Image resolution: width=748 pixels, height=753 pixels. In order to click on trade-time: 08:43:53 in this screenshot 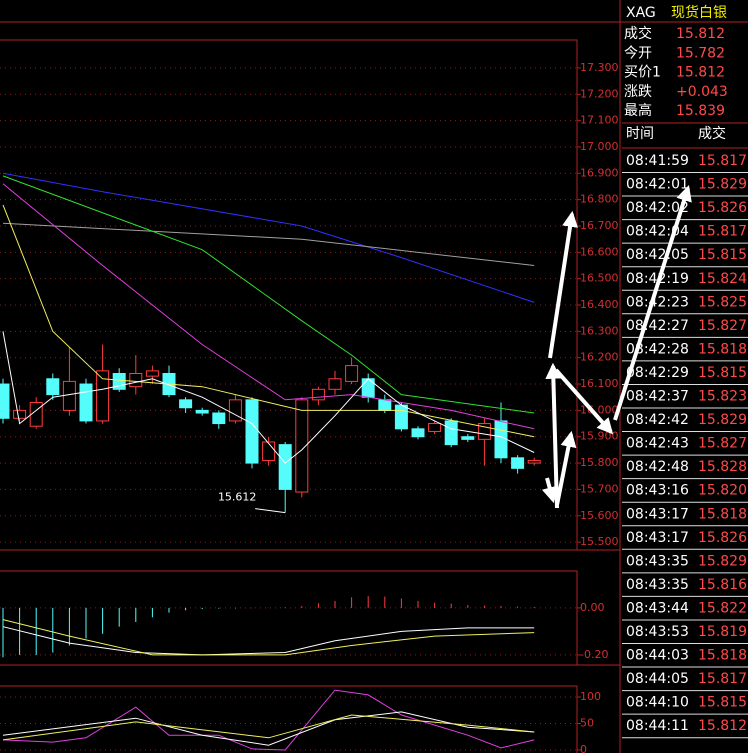, I will do `click(657, 632)`.